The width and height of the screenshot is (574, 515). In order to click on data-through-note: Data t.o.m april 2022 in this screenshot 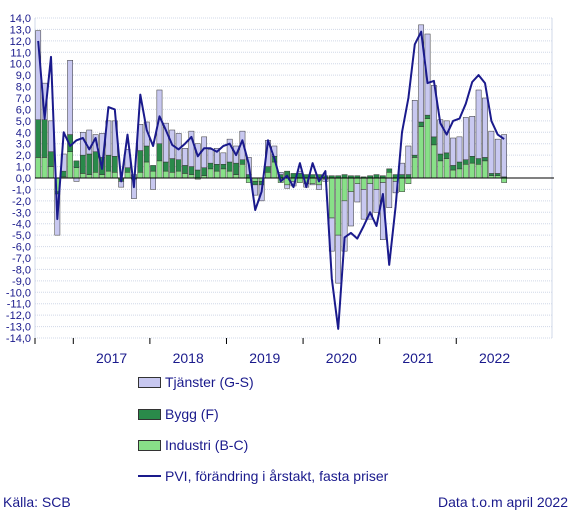, I will do `click(503, 502)`.